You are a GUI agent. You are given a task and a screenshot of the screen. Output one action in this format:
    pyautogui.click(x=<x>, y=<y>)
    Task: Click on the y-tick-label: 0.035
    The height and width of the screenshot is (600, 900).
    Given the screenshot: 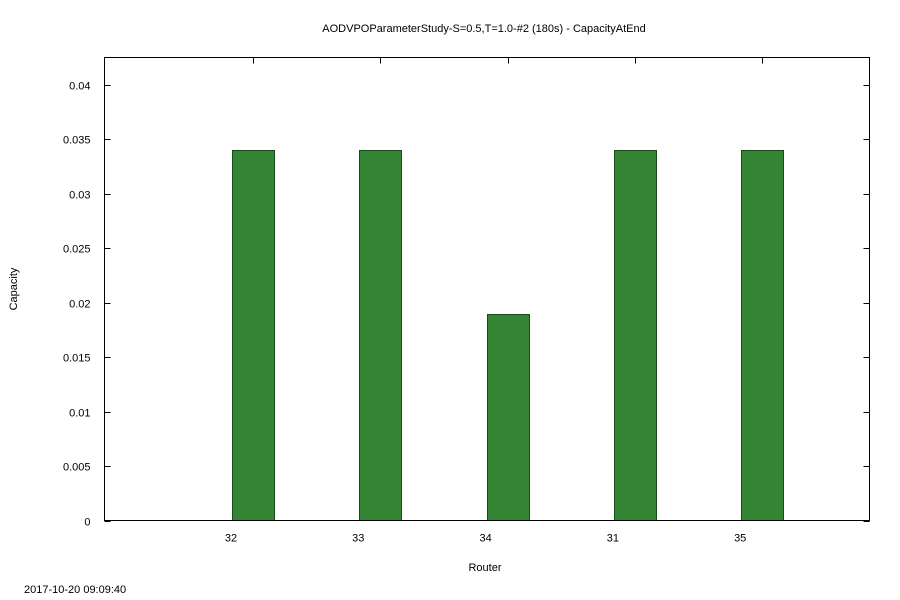 What is the action you would take?
    pyautogui.click(x=77, y=141)
    